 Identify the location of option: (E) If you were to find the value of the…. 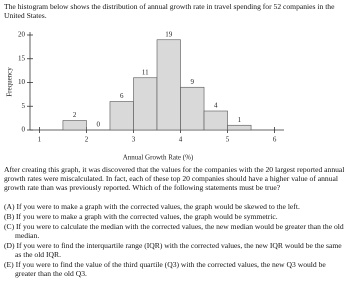
(165, 269).